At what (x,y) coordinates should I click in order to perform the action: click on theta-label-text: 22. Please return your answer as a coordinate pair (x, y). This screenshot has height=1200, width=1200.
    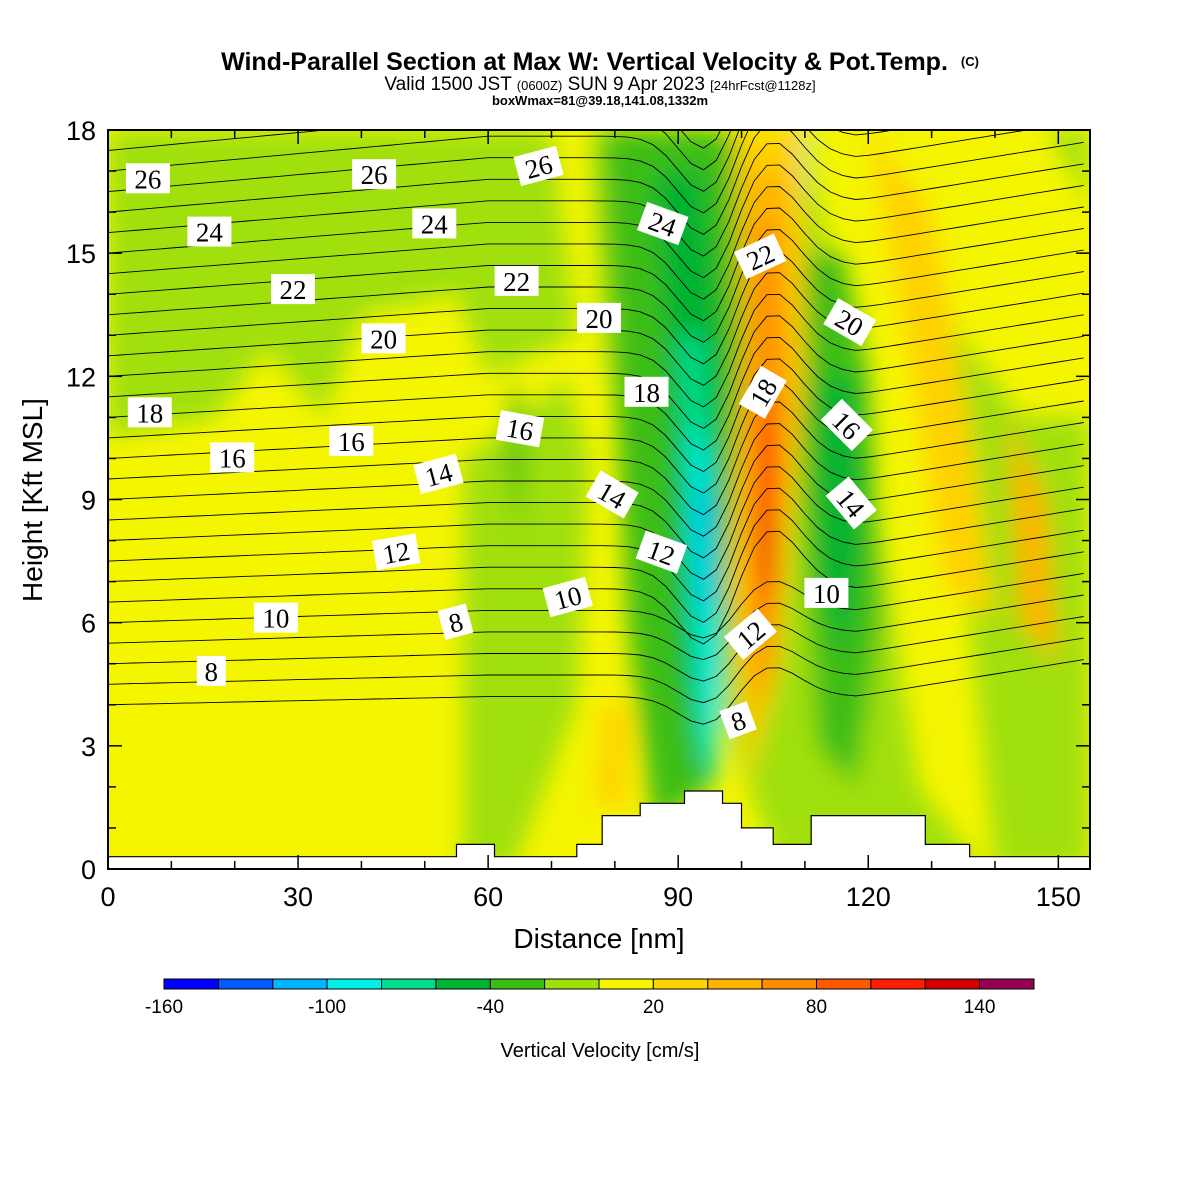
    Looking at the image, I should click on (293, 290).